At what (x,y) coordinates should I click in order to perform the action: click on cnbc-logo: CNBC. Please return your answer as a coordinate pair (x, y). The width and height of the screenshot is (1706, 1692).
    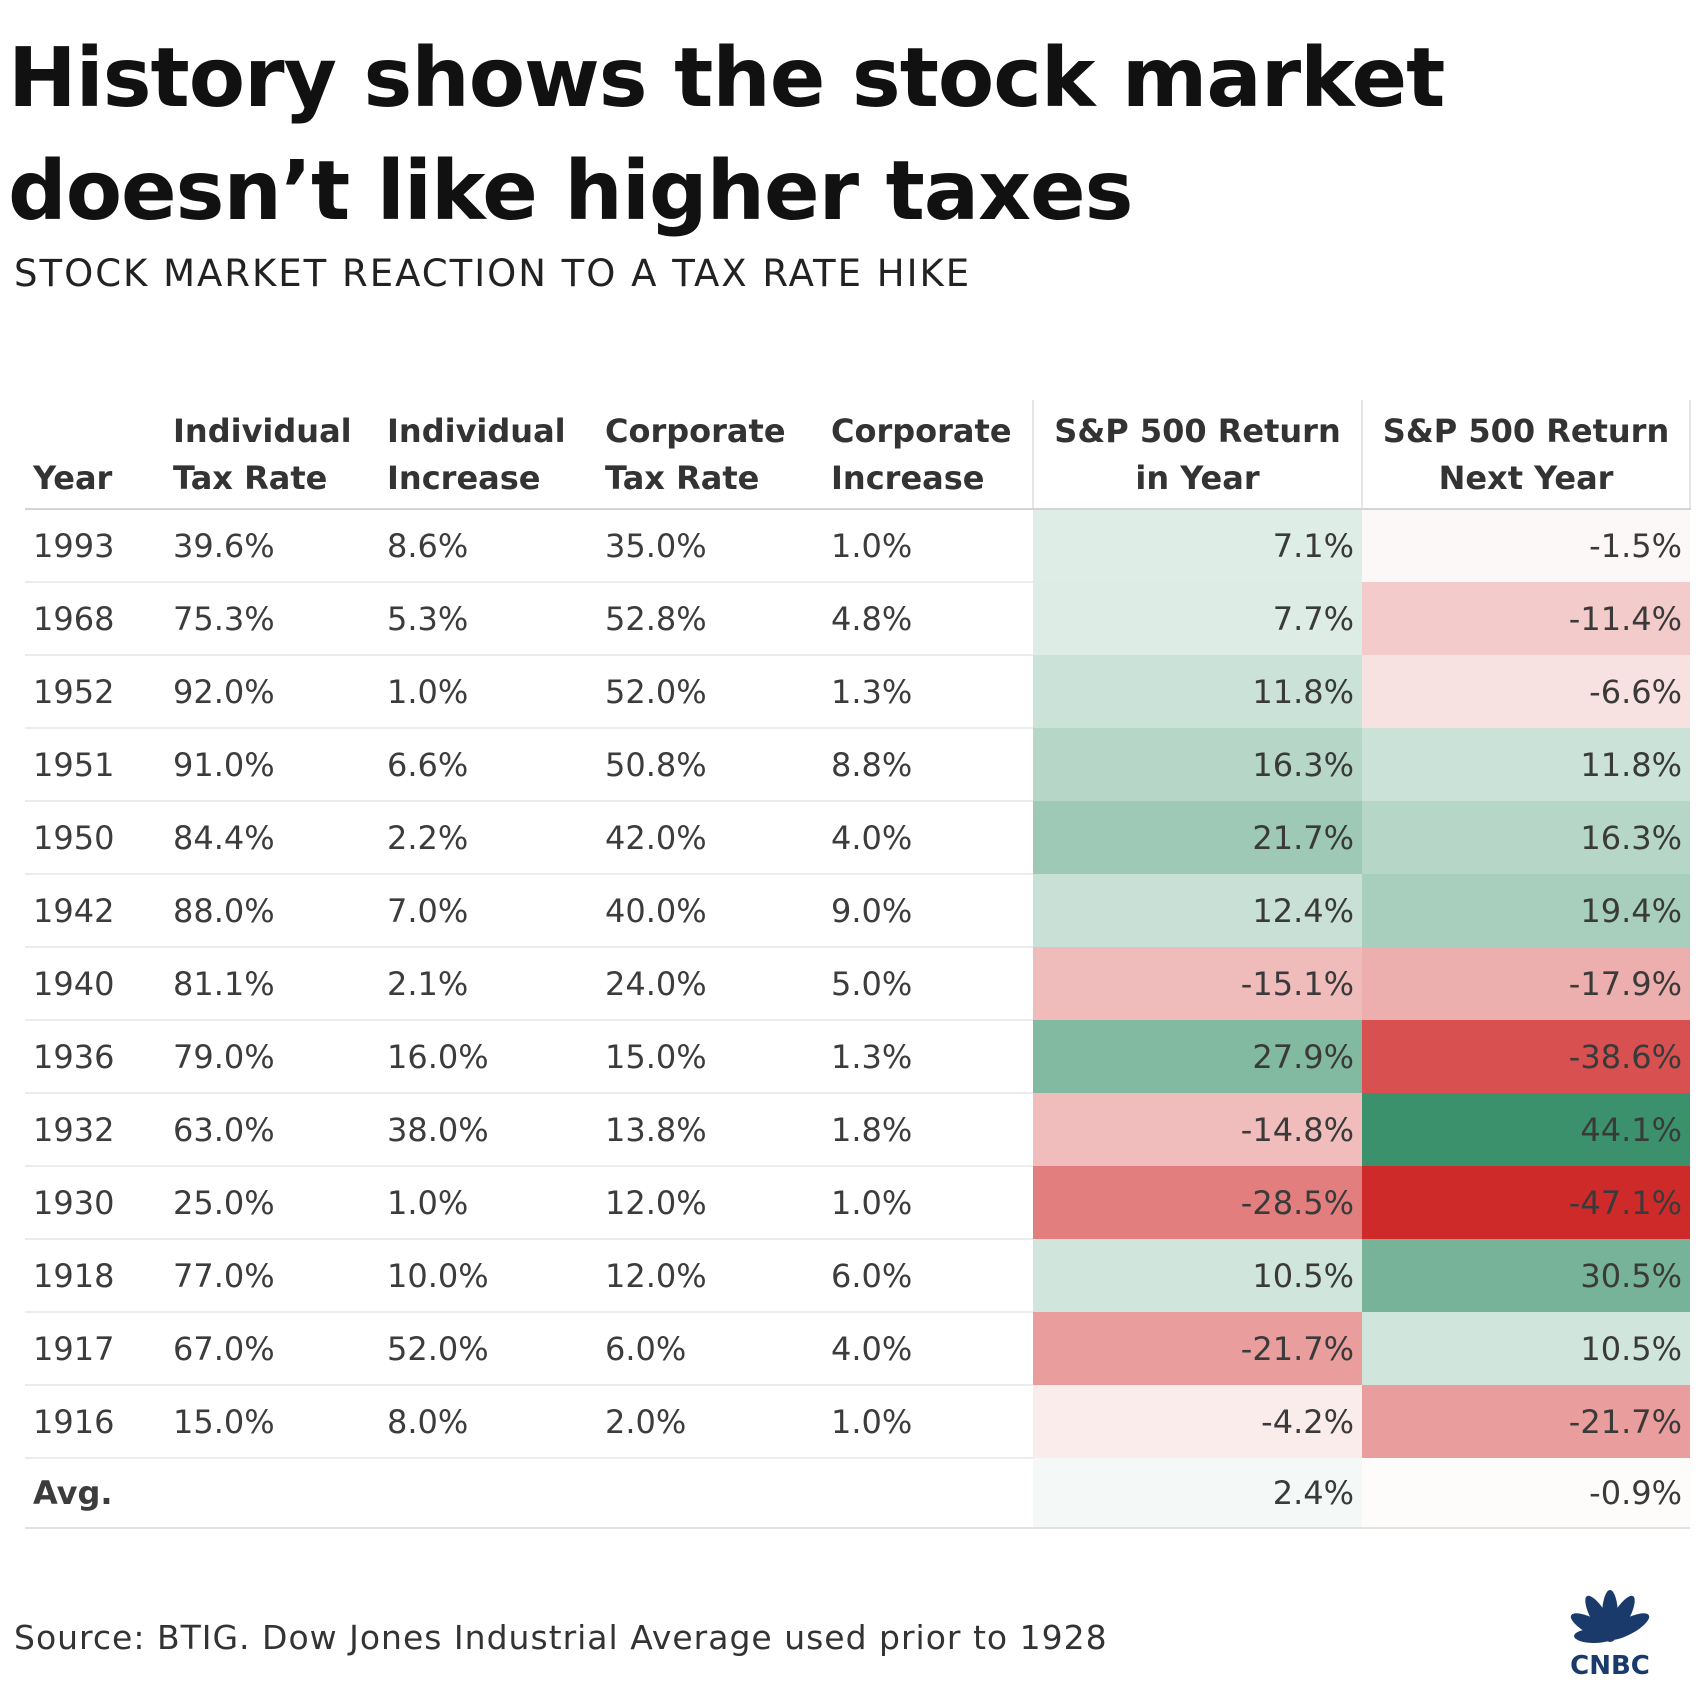
    Looking at the image, I should click on (1610, 1625).